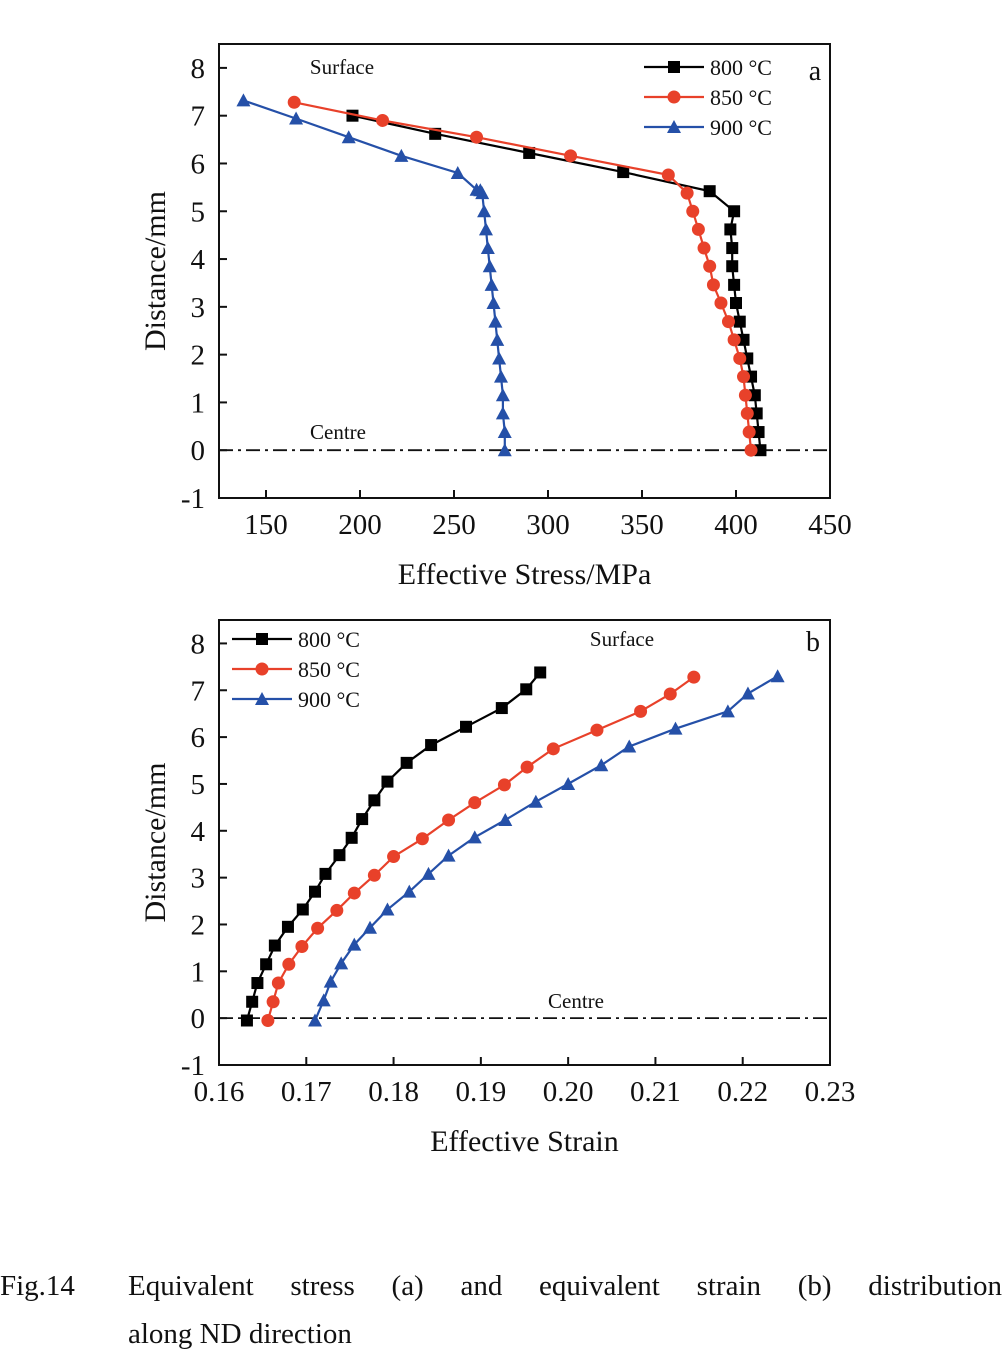 This screenshot has width=1002, height=1360. What do you see at coordinates (37, 1286) in the screenshot?
I see `caption-number: Fig.14` at bounding box center [37, 1286].